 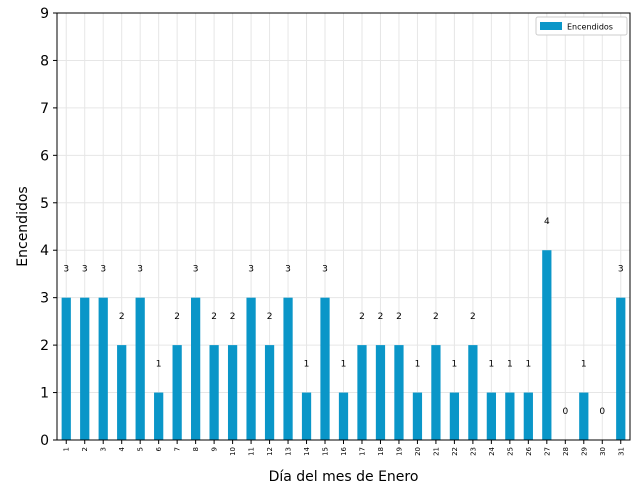 What do you see at coordinates (44, 61) in the screenshot?
I see `y-tick-label: 8` at bounding box center [44, 61].